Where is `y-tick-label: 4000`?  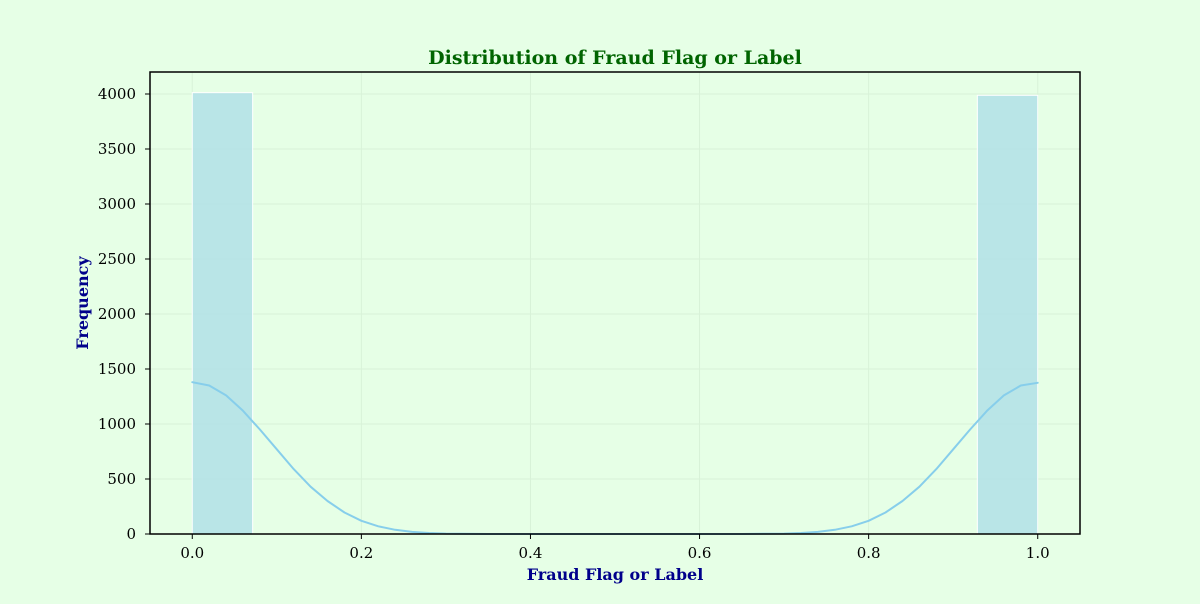
y-tick-label: 4000 is located at coordinates (117, 94).